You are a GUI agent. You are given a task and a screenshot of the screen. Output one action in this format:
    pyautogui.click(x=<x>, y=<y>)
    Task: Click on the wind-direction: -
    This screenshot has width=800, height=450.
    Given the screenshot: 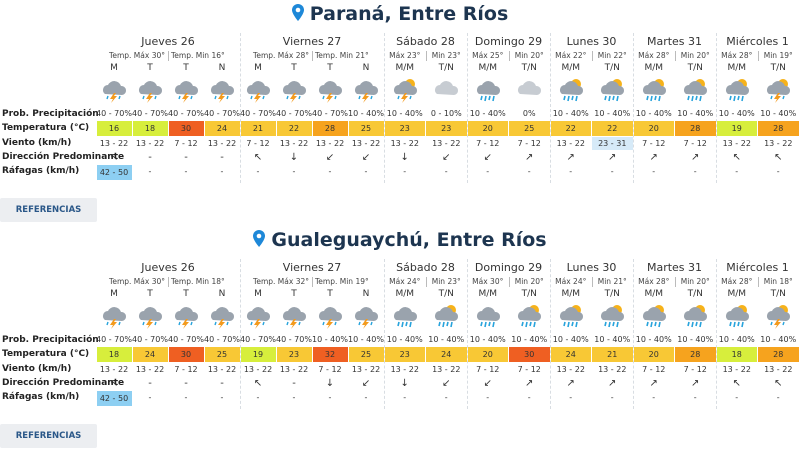 What is the action you would take?
    pyautogui.click(x=222, y=383)
    